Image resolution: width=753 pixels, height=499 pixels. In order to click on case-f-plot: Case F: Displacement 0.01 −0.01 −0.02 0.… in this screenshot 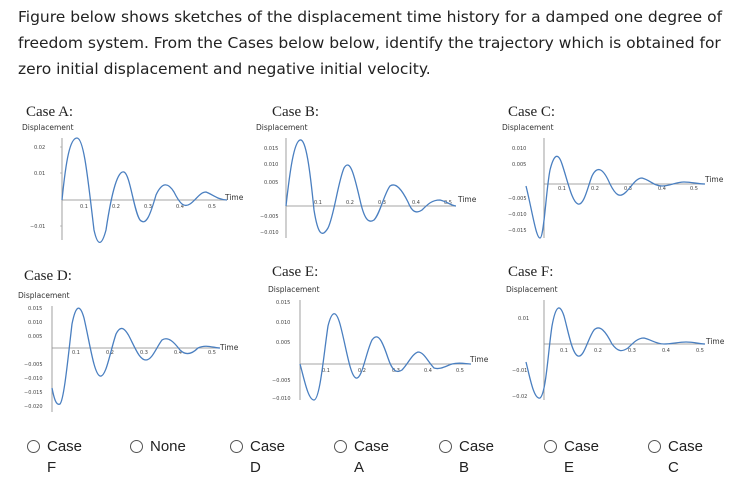, I will do `click(617, 344)`.